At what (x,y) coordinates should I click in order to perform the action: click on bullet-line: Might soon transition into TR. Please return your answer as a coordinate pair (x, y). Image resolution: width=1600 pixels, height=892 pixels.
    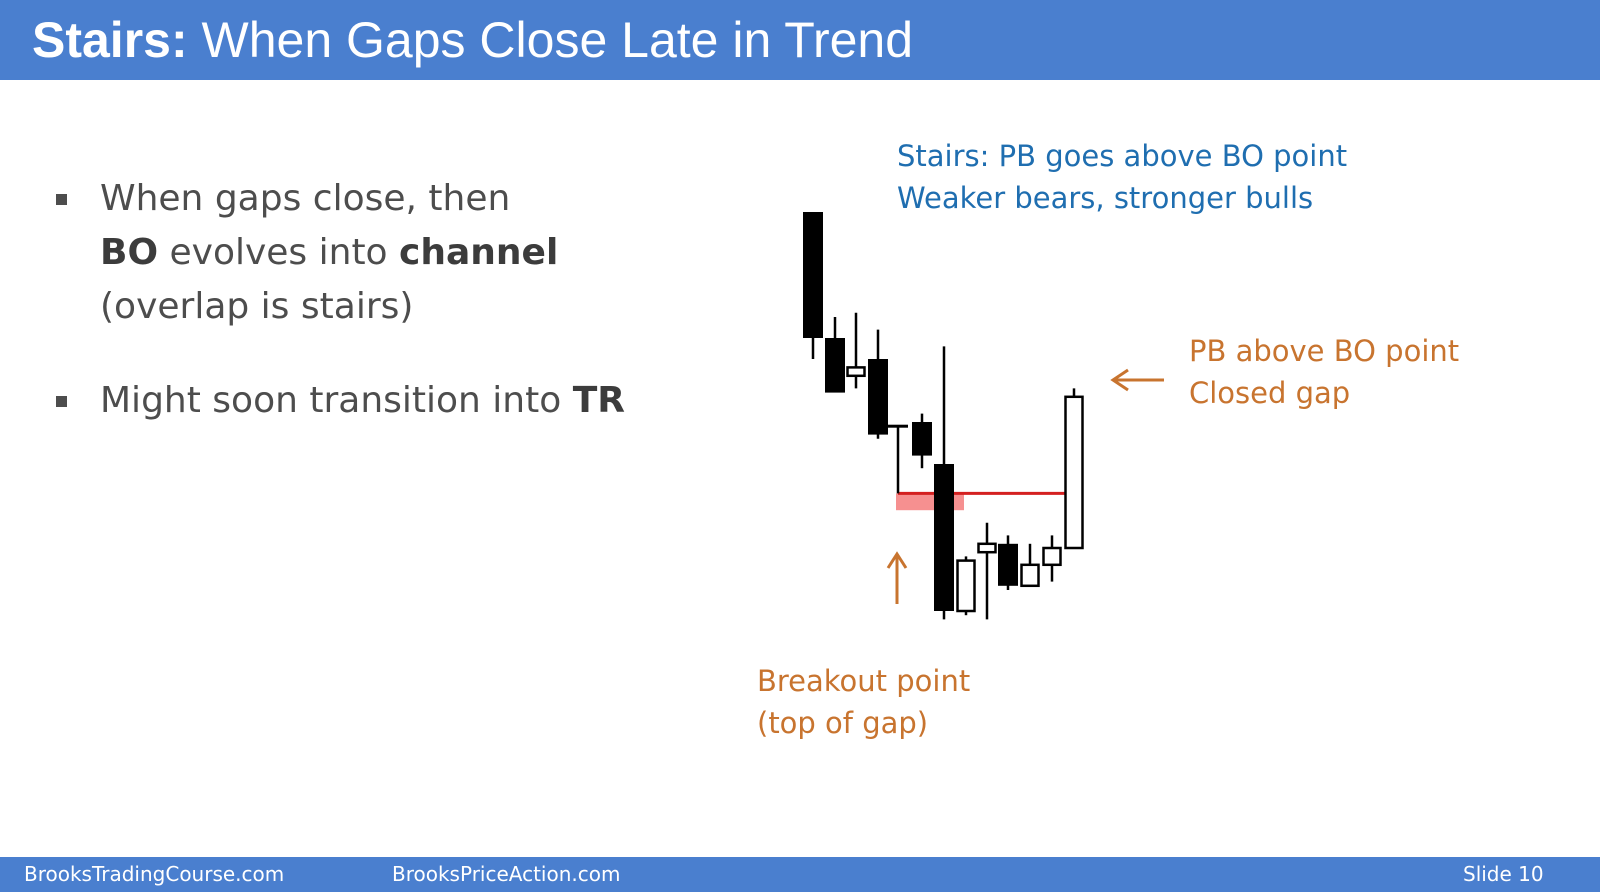
    Looking at the image, I should click on (396, 401).